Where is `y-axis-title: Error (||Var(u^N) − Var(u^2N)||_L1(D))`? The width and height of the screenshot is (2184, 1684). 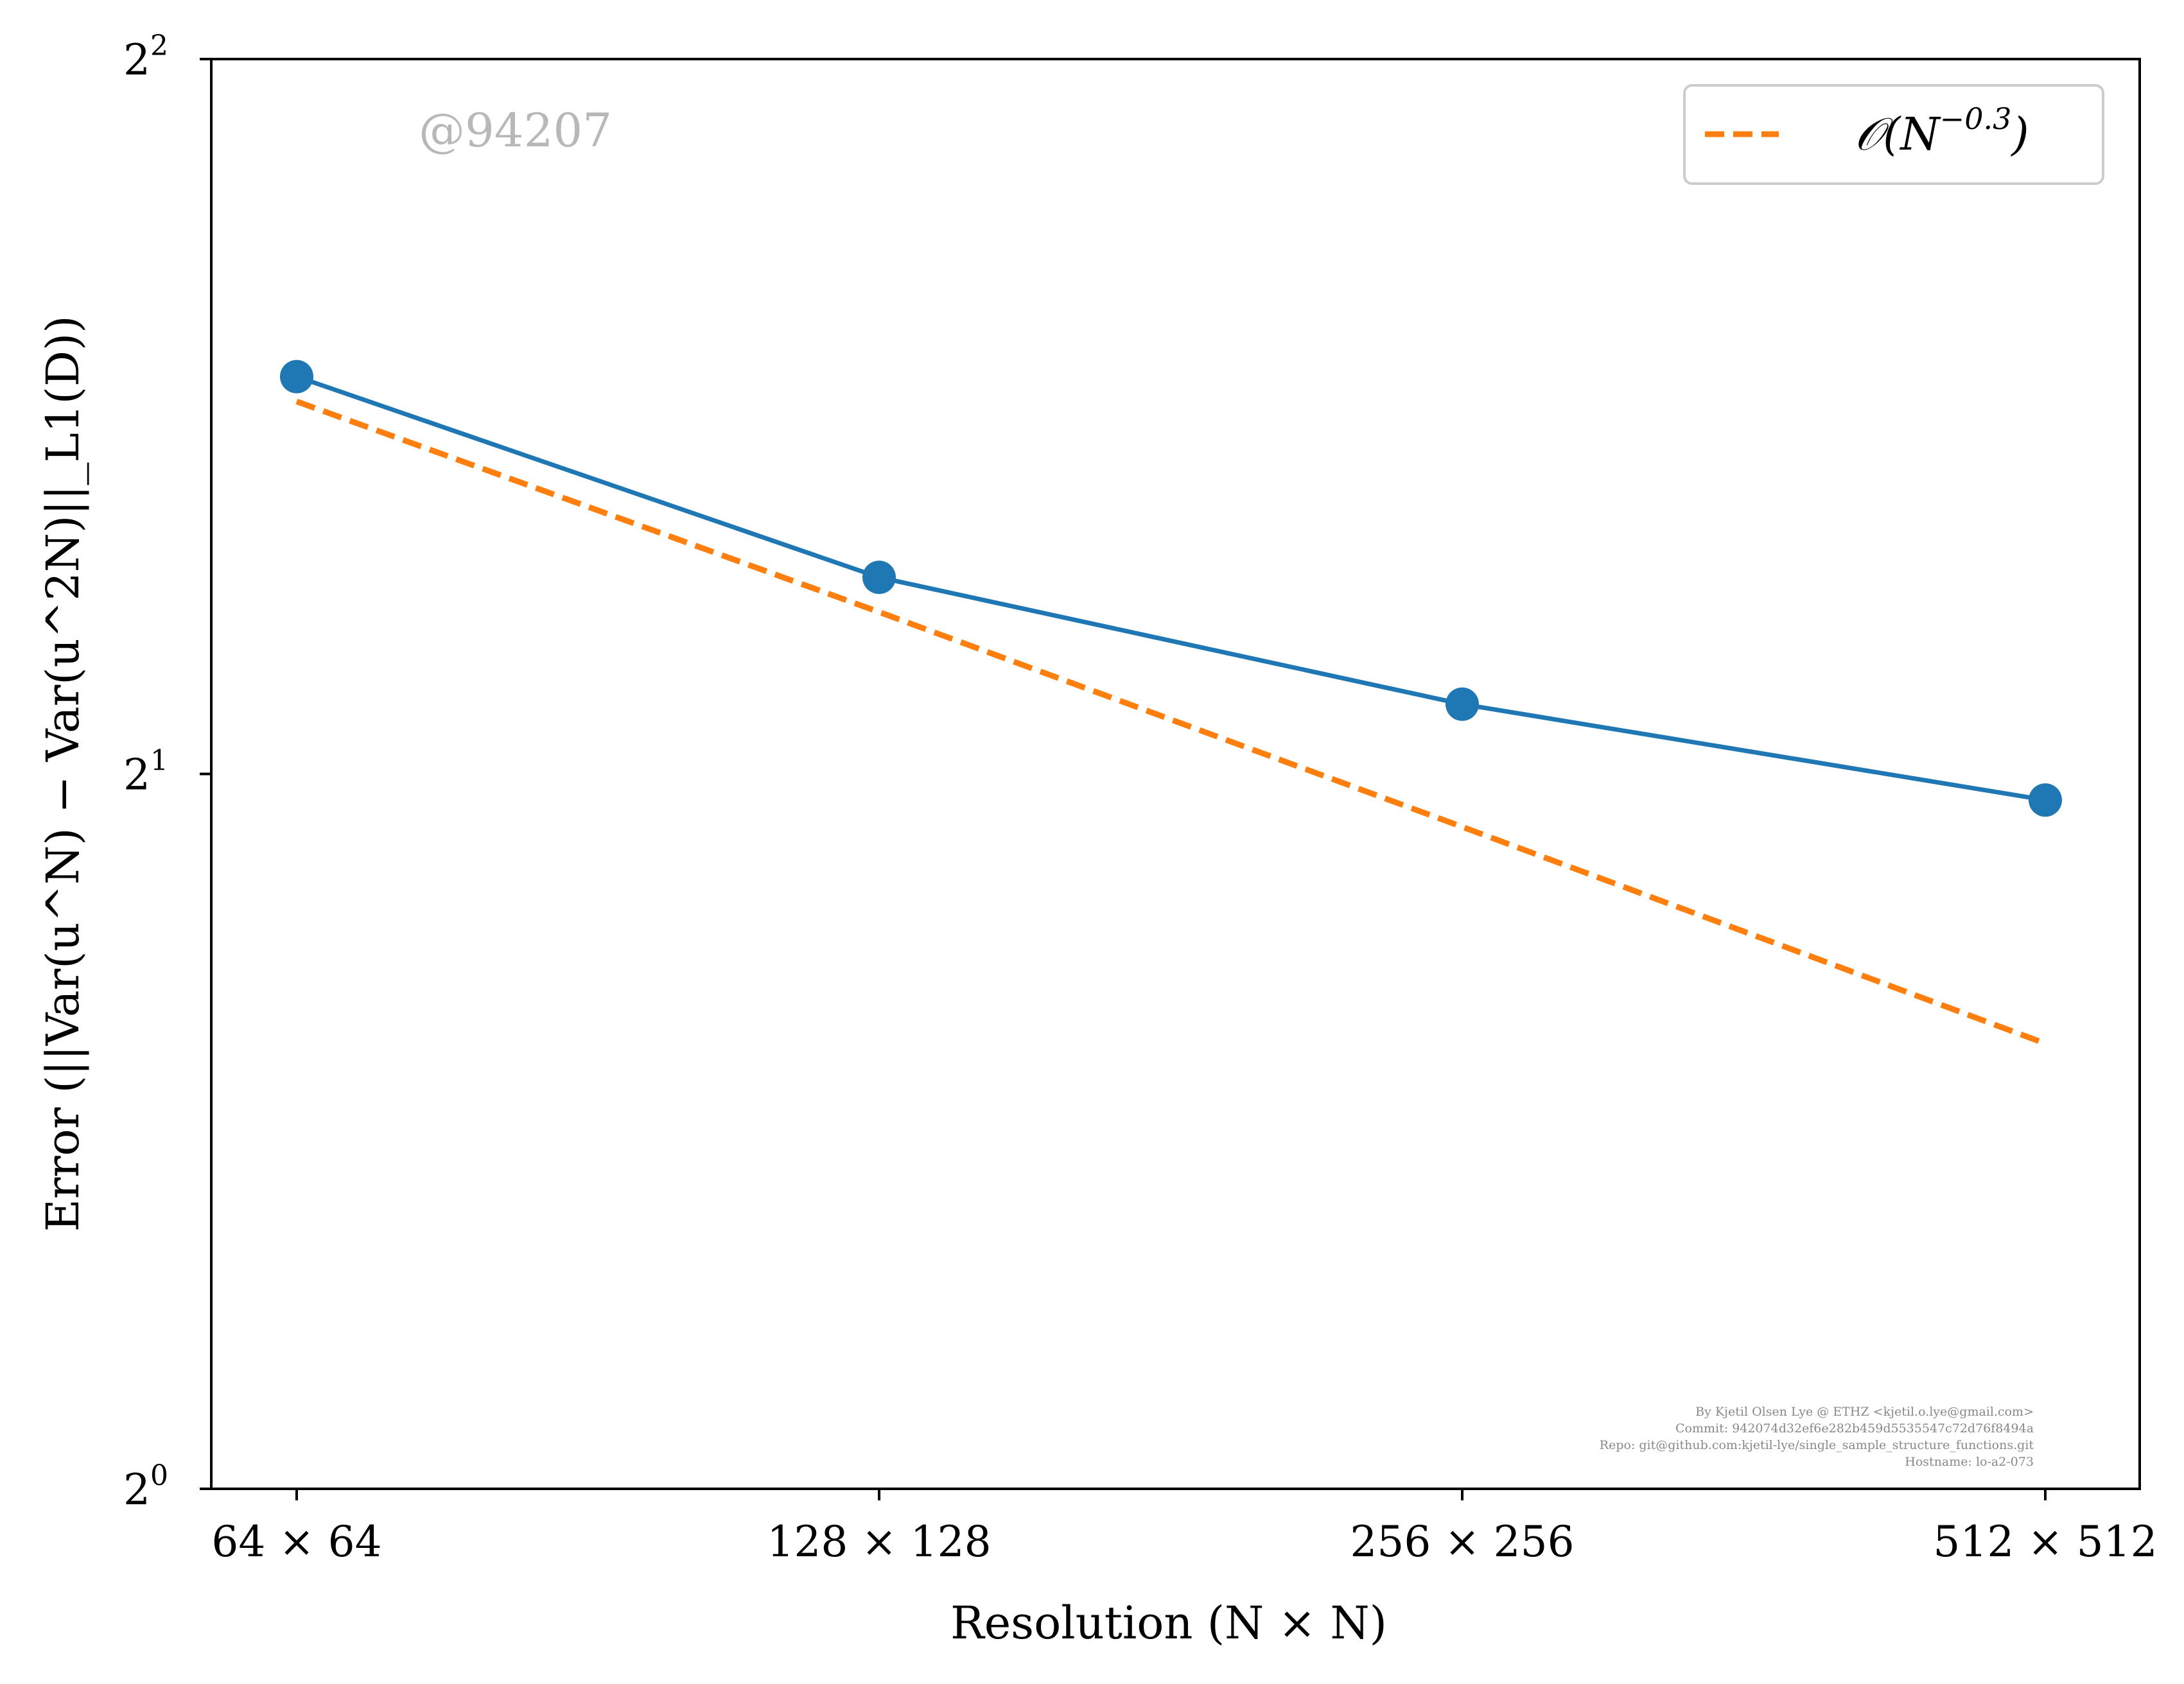 y-axis-title: Error (||Var(u^N) − Var(u^2N)||_L1(D)) is located at coordinates (63, 773).